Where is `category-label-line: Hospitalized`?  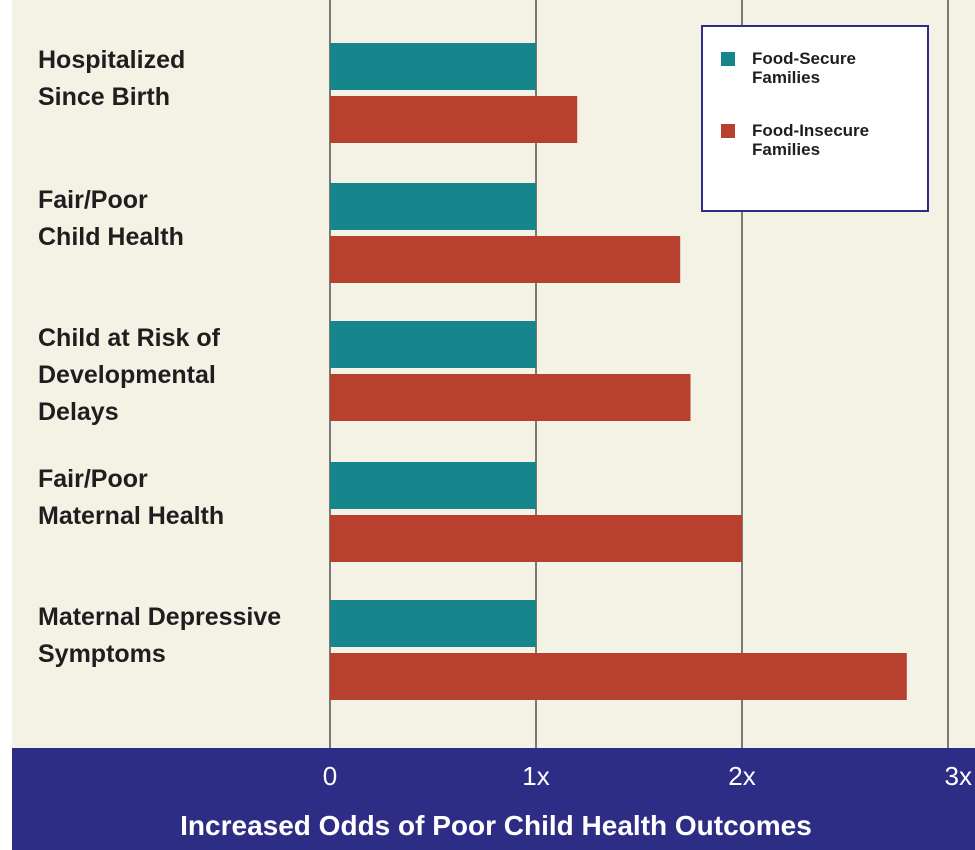 category-label-line: Hospitalized is located at coordinates (111, 60).